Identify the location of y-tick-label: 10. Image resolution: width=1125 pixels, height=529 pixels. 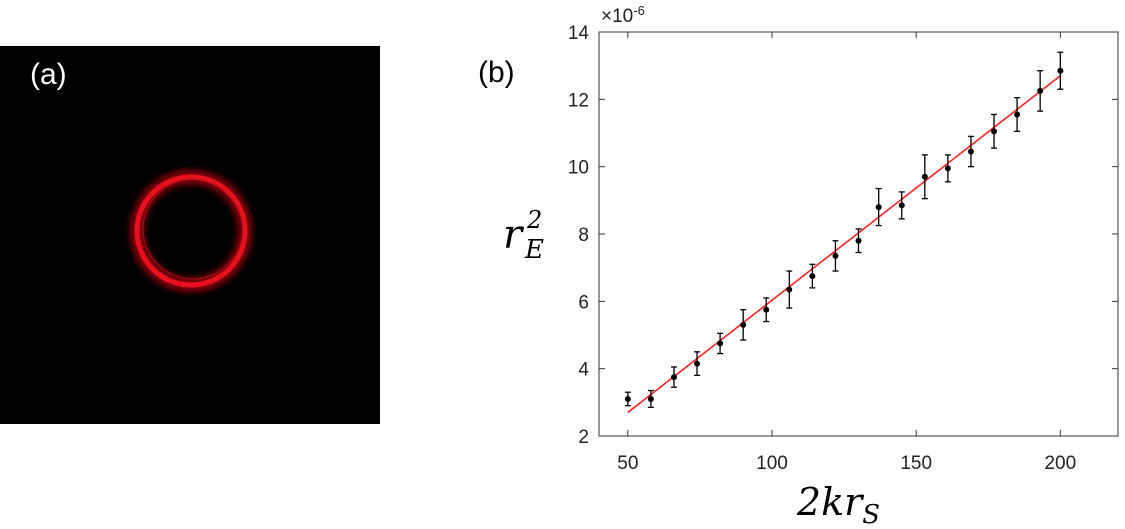
(578, 168).